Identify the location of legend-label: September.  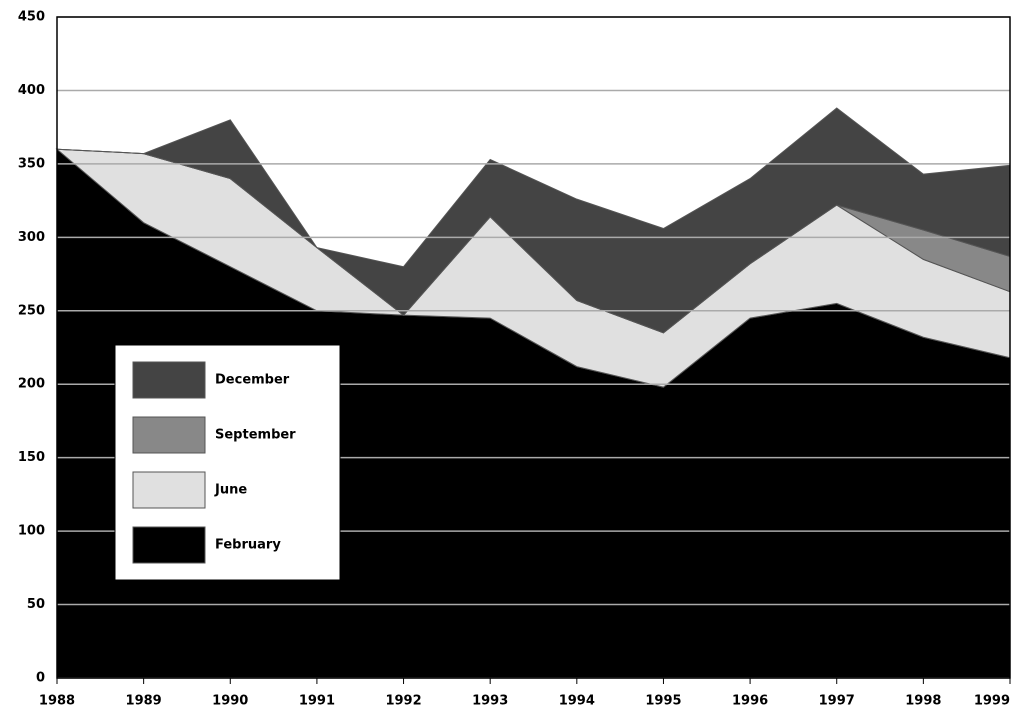
(255, 435).